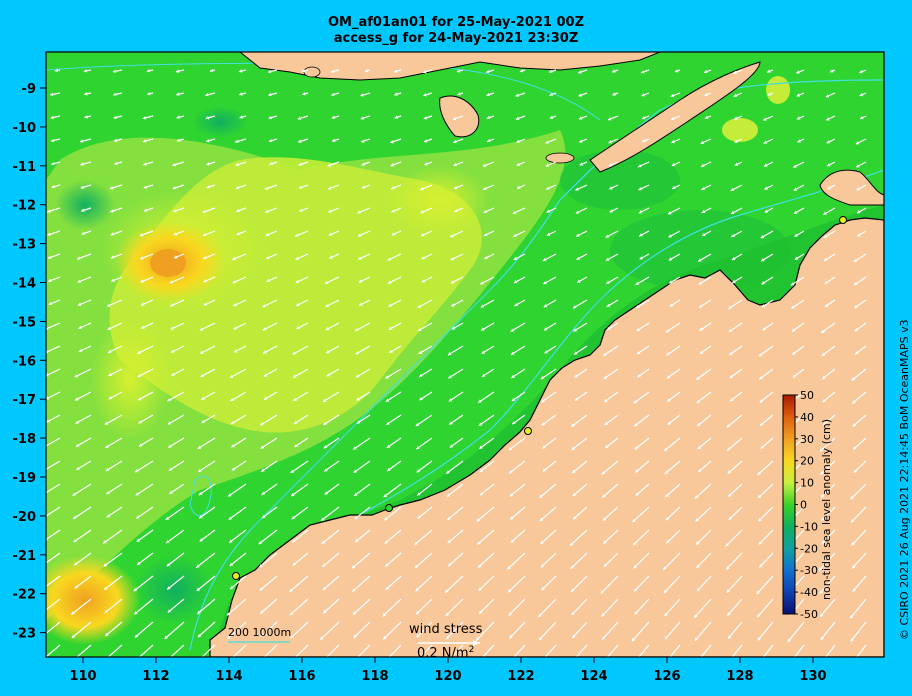 The width and height of the screenshot is (912, 696). What do you see at coordinates (259, 634) in the screenshot?
I see `isobath-legend: 200 1000m` at bounding box center [259, 634].